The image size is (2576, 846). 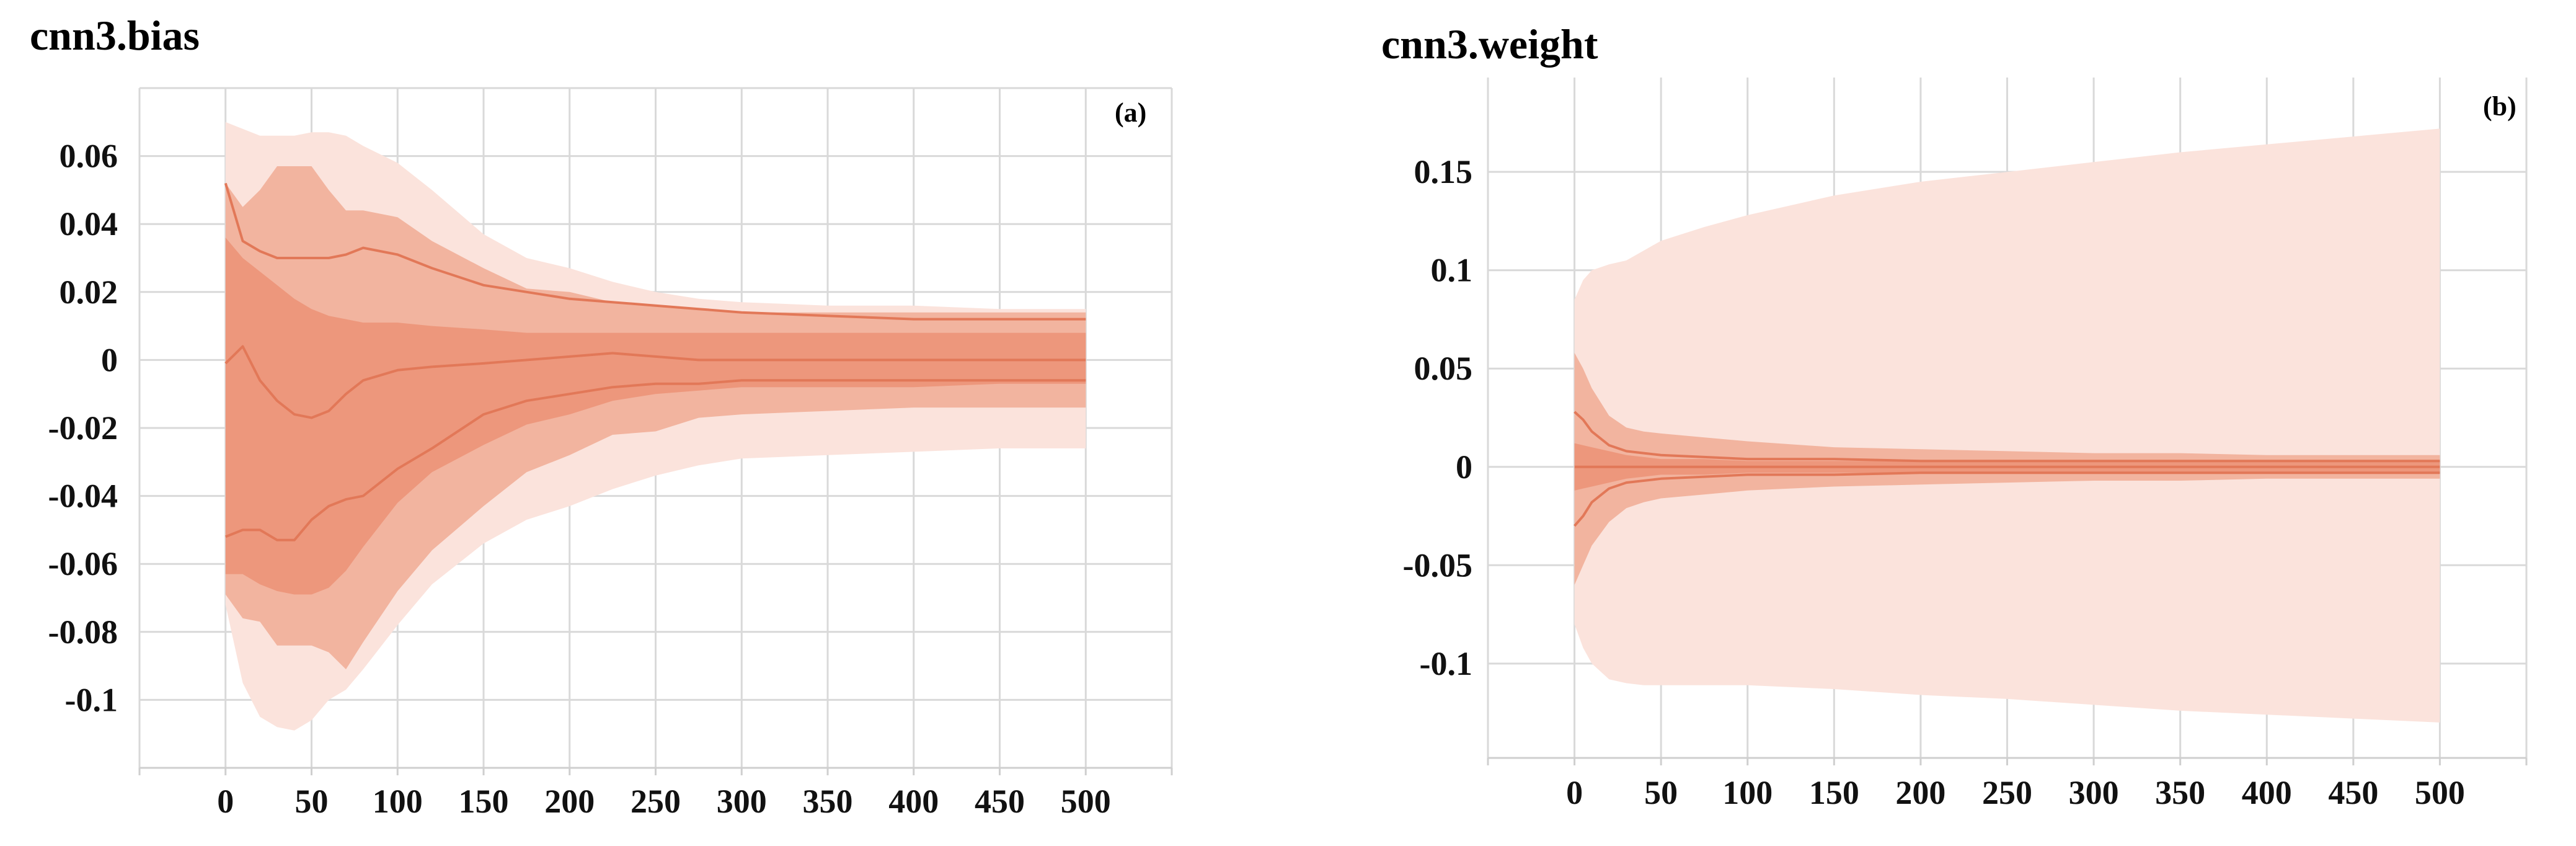 What do you see at coordinates (1130, 113) in the screenshot?
I see `panel-label-a: (a)` at bounding box center [1130, 113].